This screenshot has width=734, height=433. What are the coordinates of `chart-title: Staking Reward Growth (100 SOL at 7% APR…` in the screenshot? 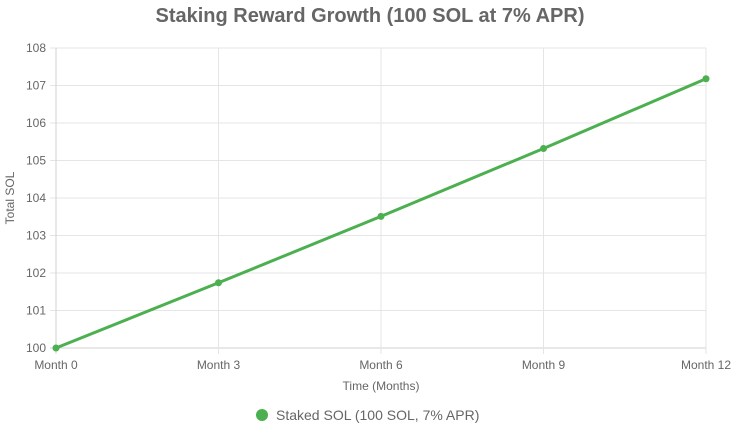 It's located at (370, 16).